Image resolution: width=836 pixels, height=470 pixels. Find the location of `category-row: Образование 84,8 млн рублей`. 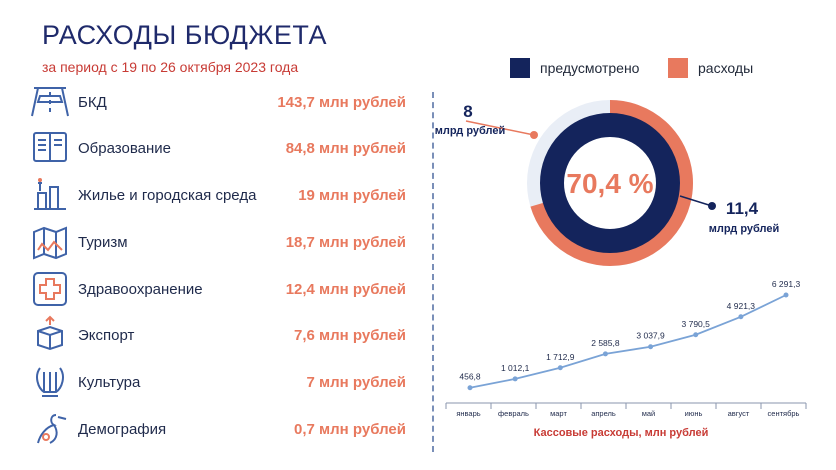

category-row: Образование 84,8 млн рублей is located at coordinates (228, 148).